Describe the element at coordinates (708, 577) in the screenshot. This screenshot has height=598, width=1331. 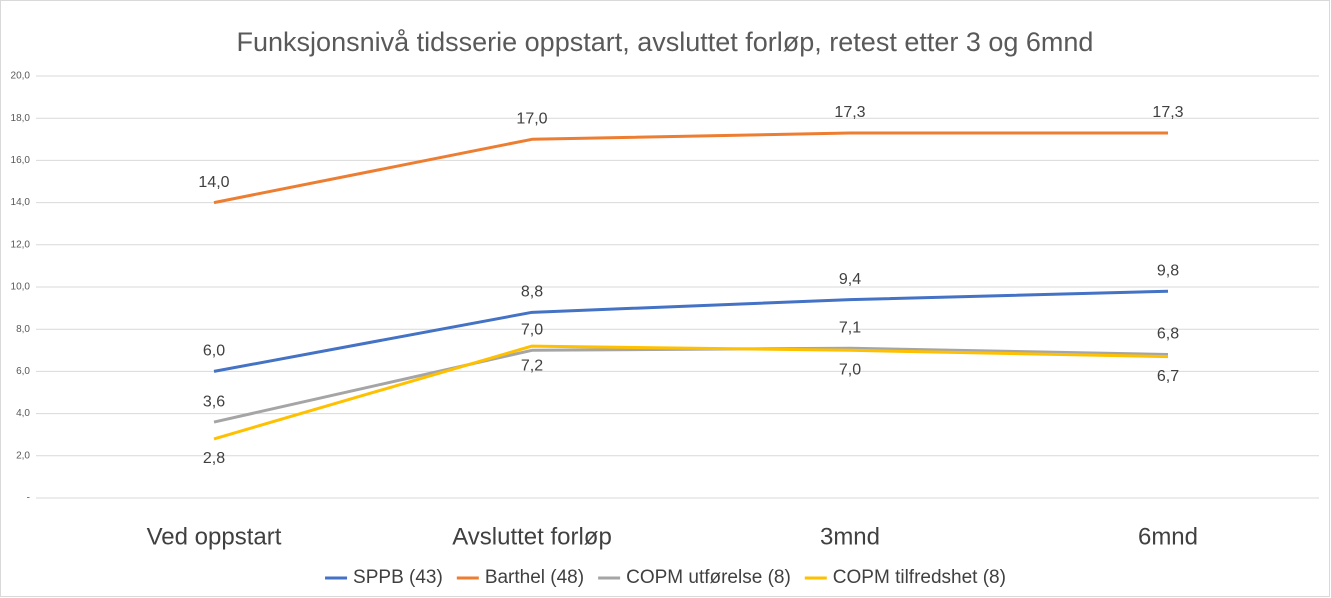
I see `legend-label: COPM utførelse (8)` at that location.